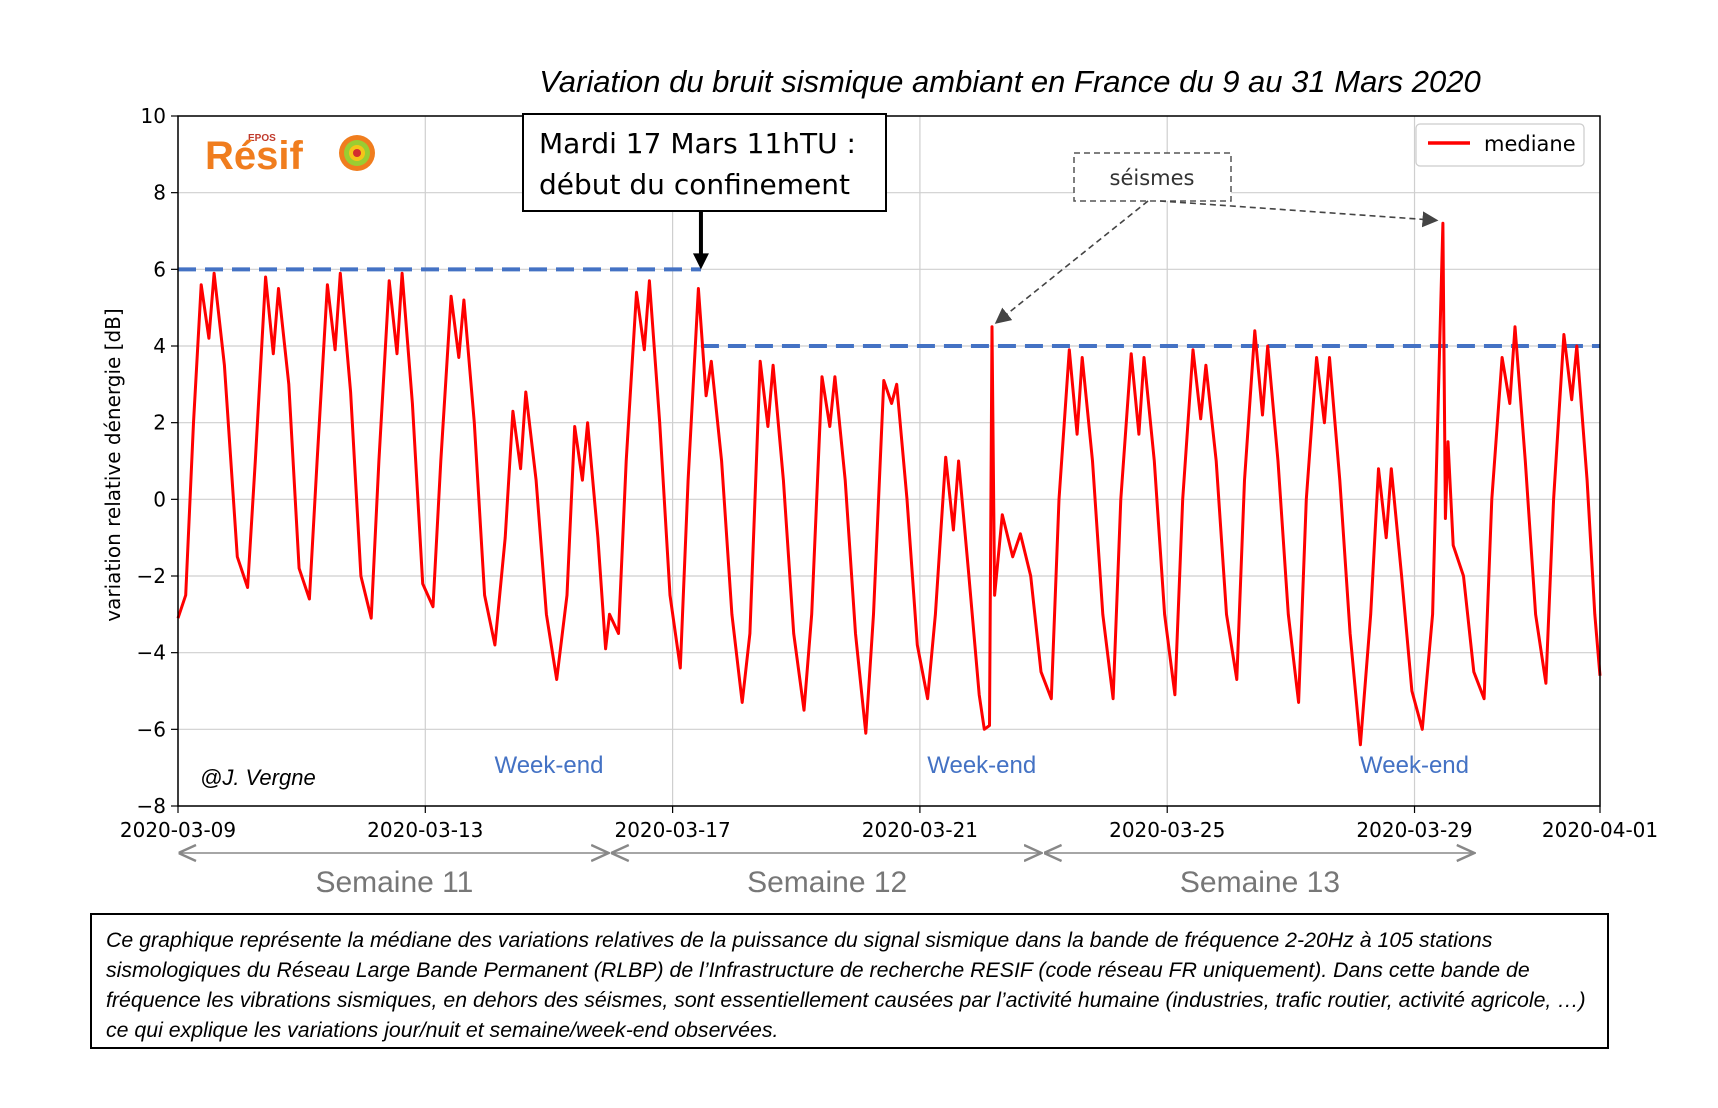 The height and width of the screenshot is (1108, 1718). I want to click on seismes-arrow-1-icon, so click(1071, 262).